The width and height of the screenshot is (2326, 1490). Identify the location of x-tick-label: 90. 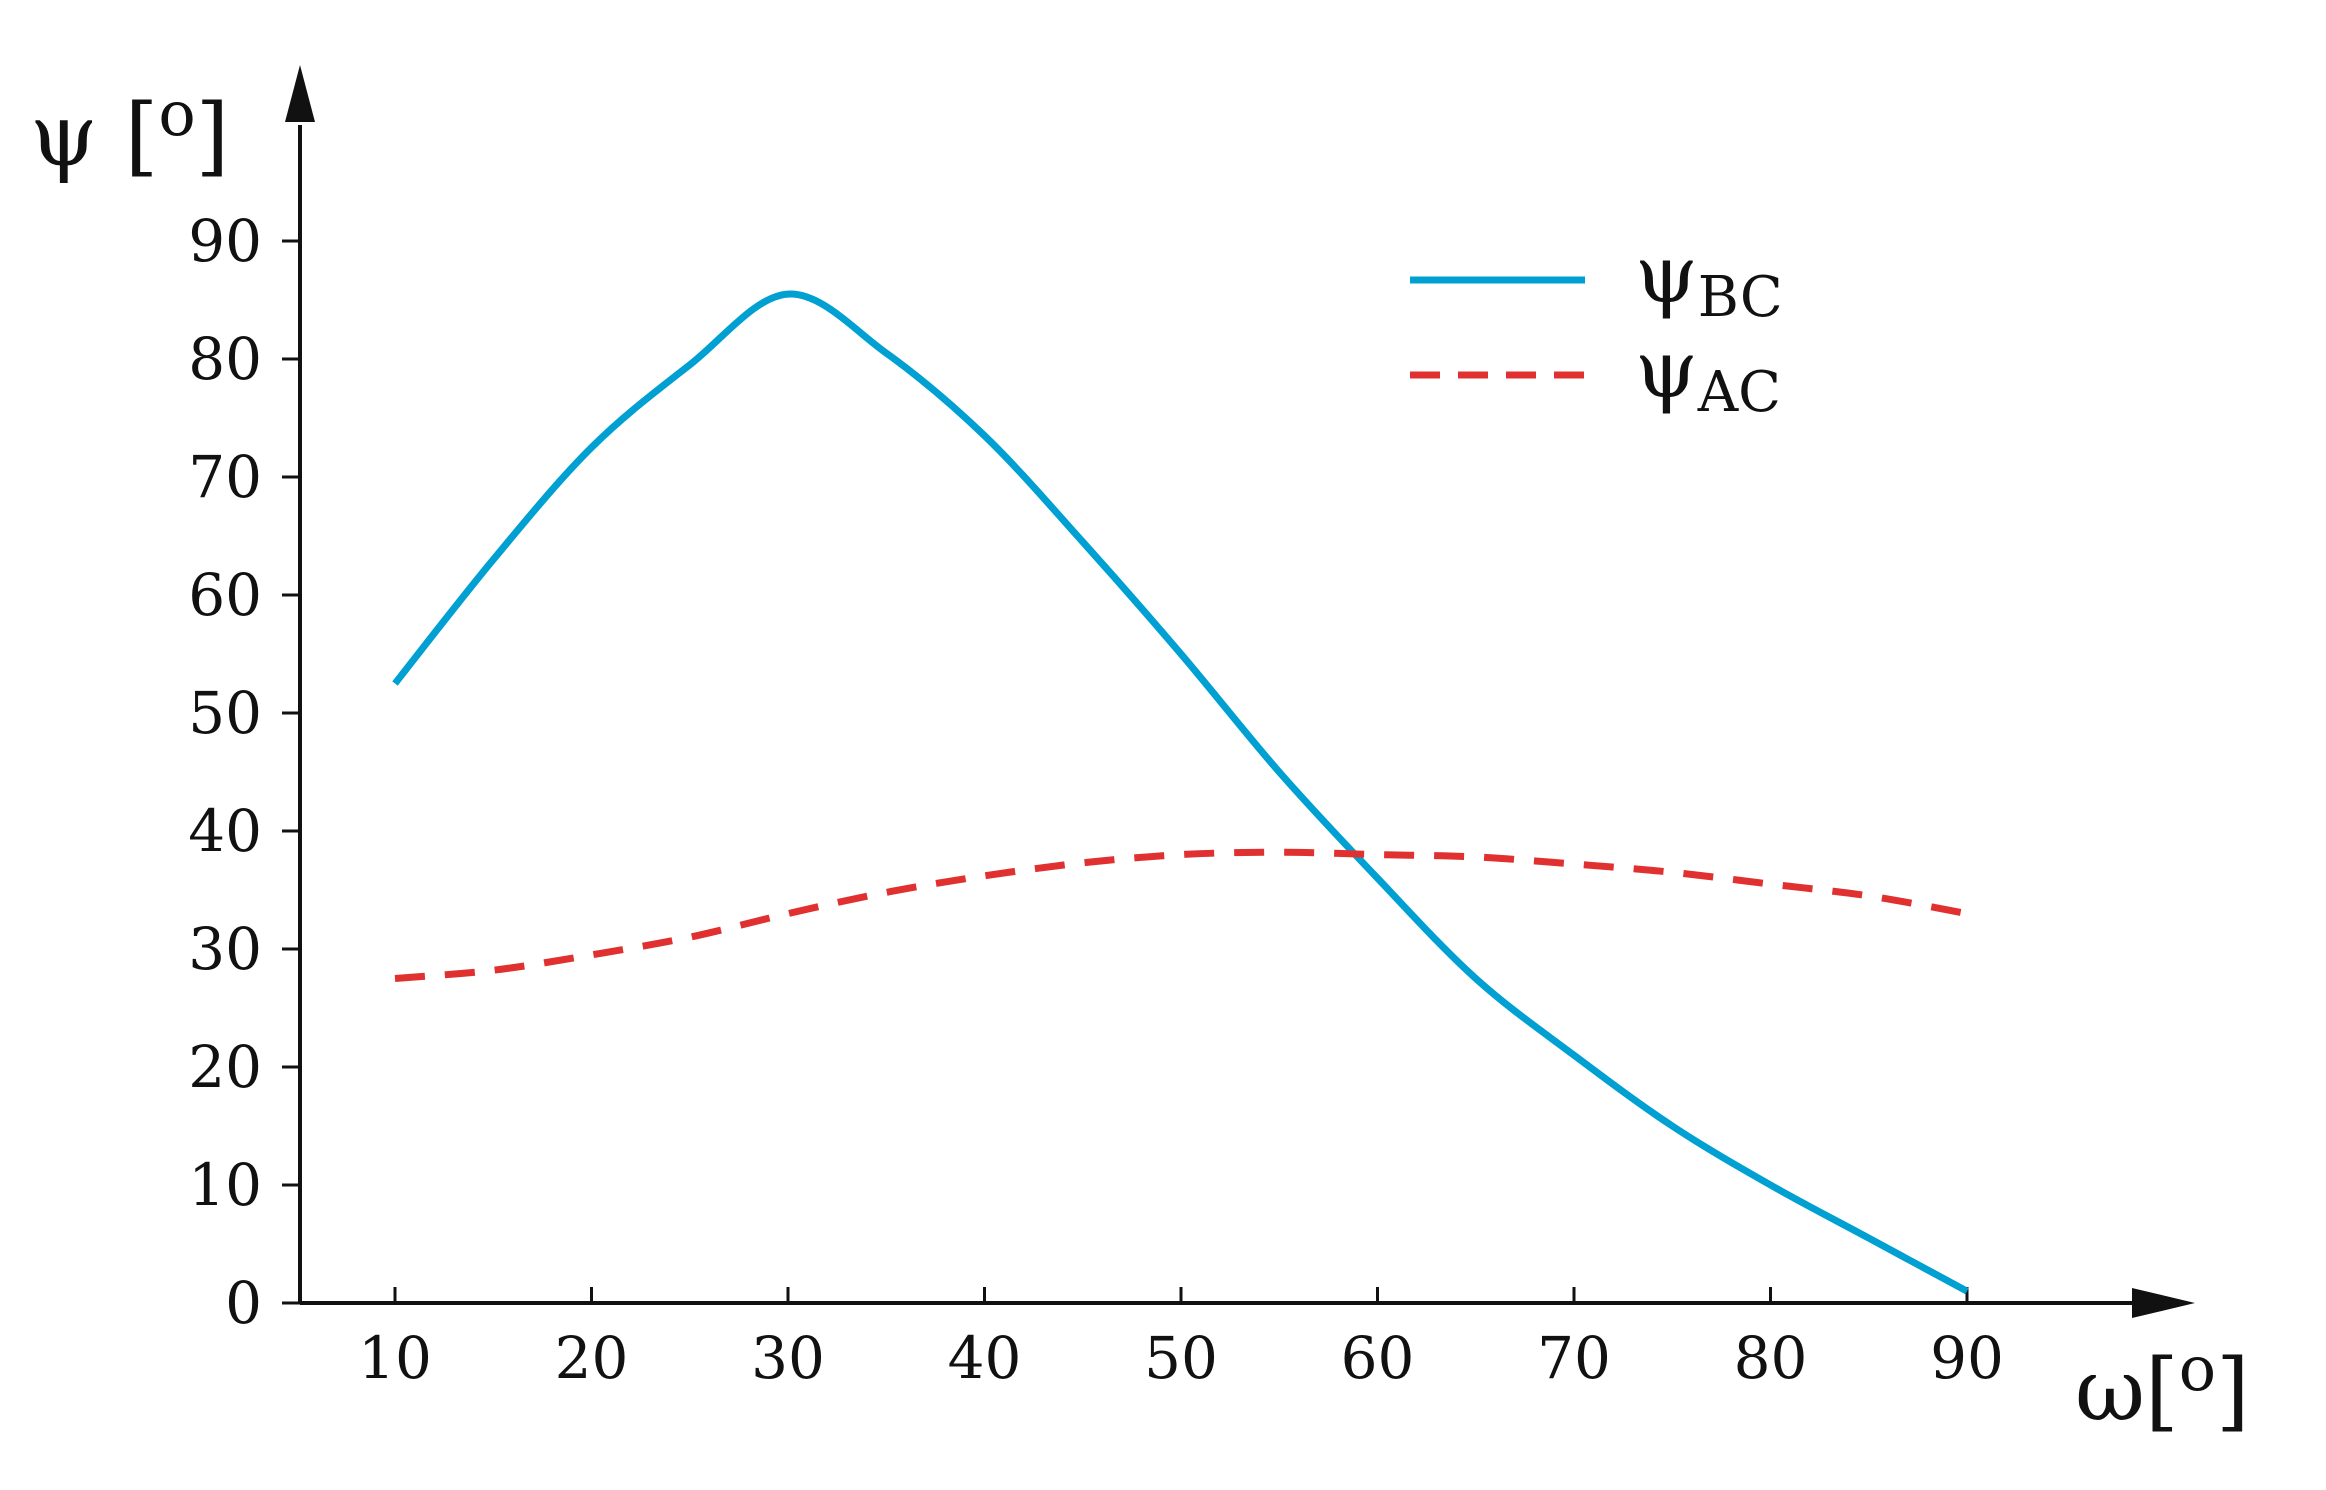
(1967, 1358).